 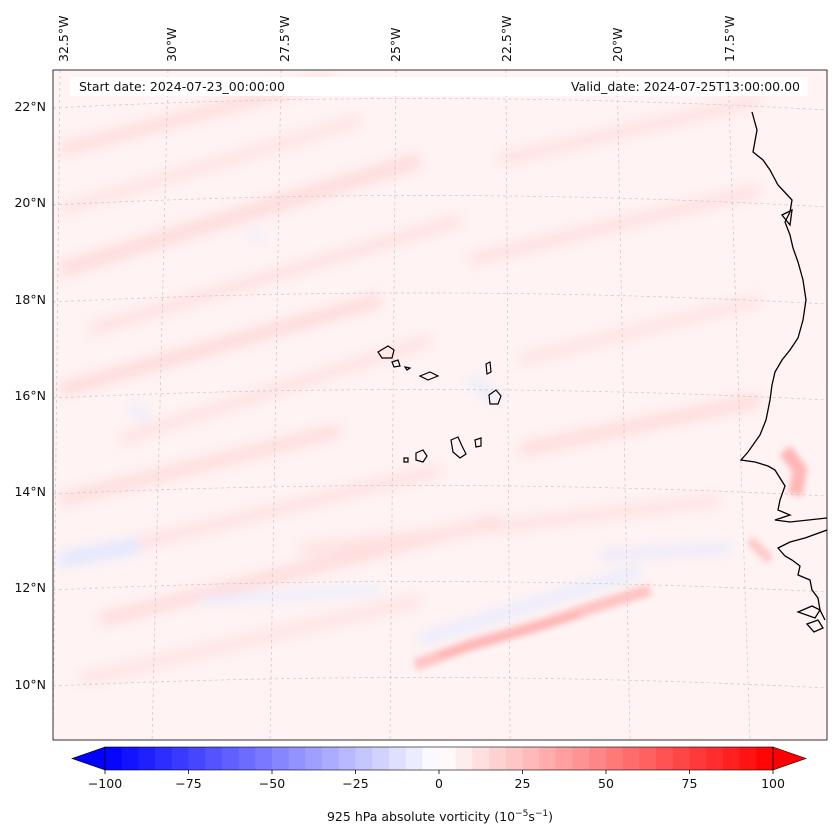 I want to click on colorbar-tick-label: 75, so click(x=690, y=783).